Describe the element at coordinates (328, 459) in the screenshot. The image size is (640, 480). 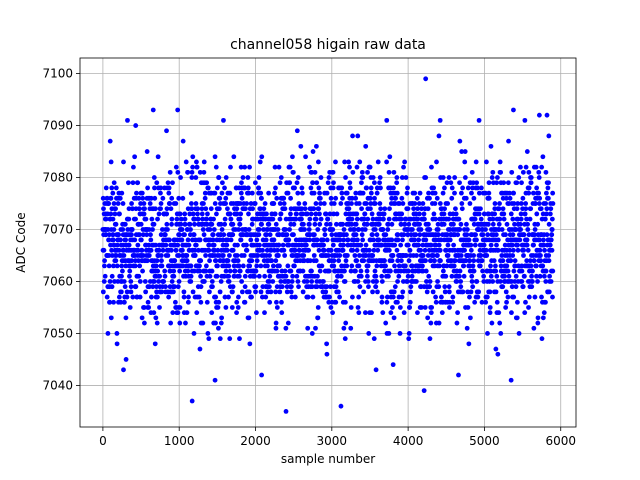
I see `x-axis-label: sample number` at that location.